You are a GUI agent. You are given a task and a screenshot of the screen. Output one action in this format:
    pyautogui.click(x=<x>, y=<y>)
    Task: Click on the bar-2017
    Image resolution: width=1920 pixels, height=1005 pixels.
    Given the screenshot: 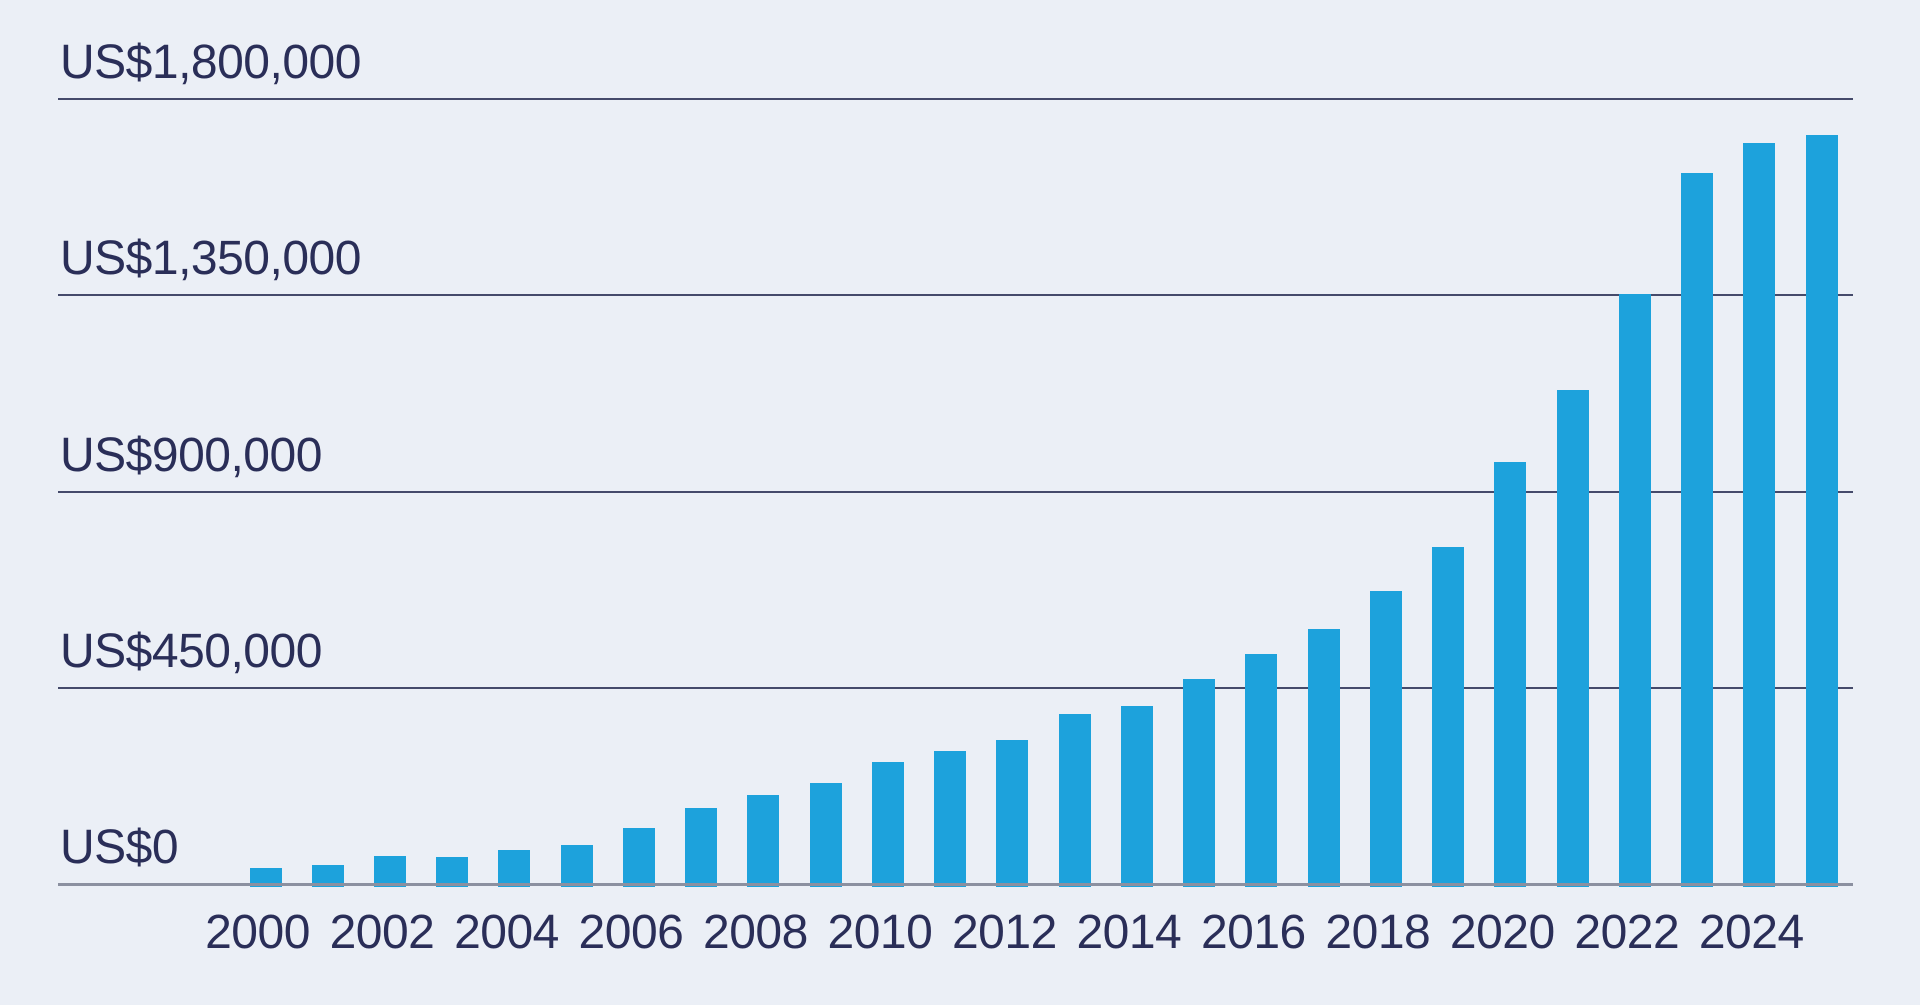 What is the action you would take?
    pyautogui.click(x=1323, y=758)
    